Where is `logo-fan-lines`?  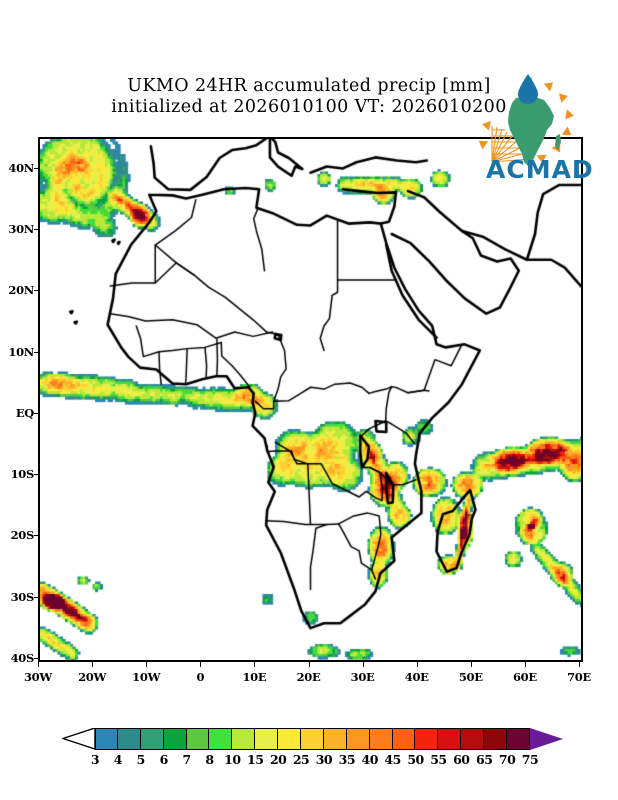
logo-fan-lines is located at coordinates (510, 144).